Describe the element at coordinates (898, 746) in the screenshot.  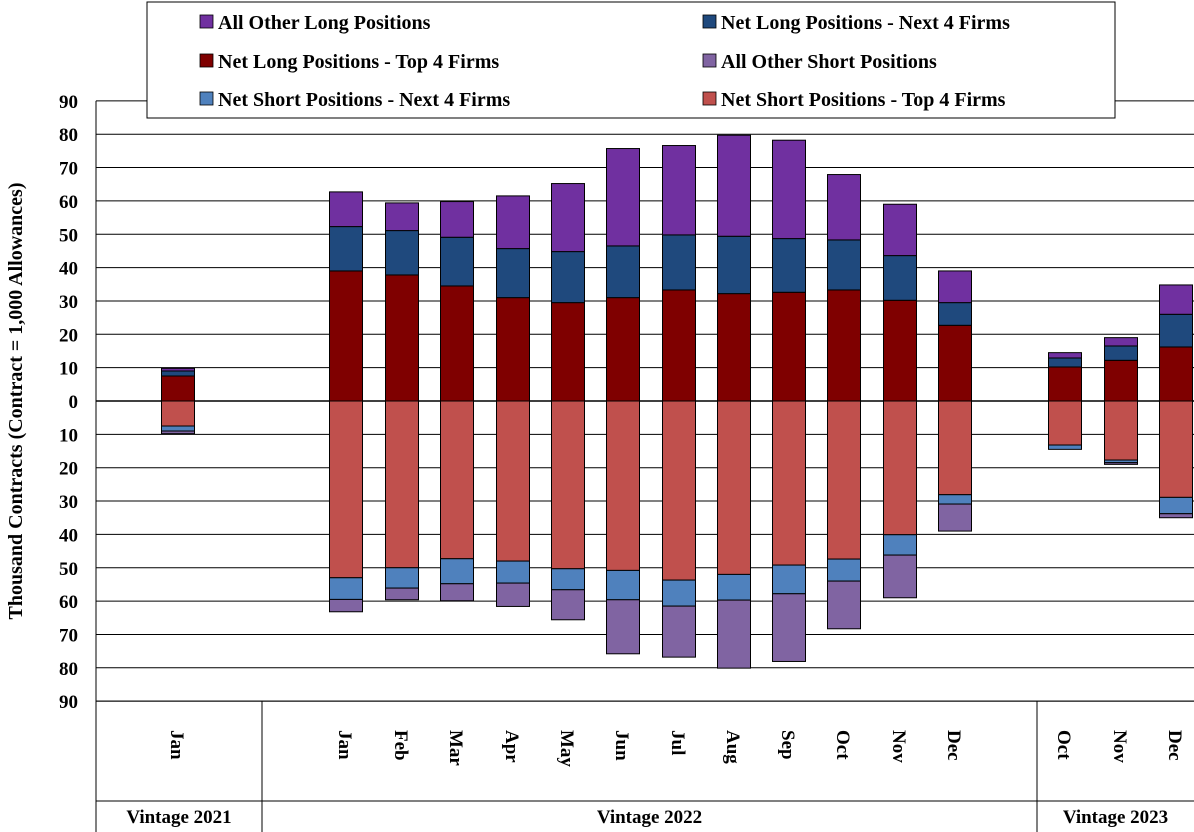
I see `x-category-label: Nov` at that location.